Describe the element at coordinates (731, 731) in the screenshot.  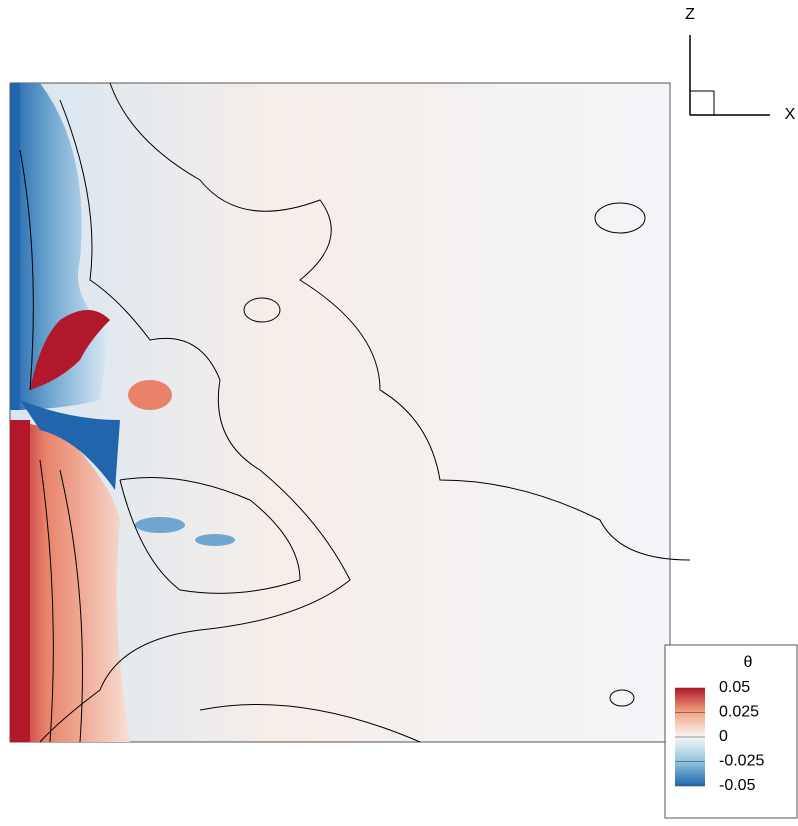
I see `colorbar: θ 0.05 0.025 0 -0.025 -0.05` at that location.